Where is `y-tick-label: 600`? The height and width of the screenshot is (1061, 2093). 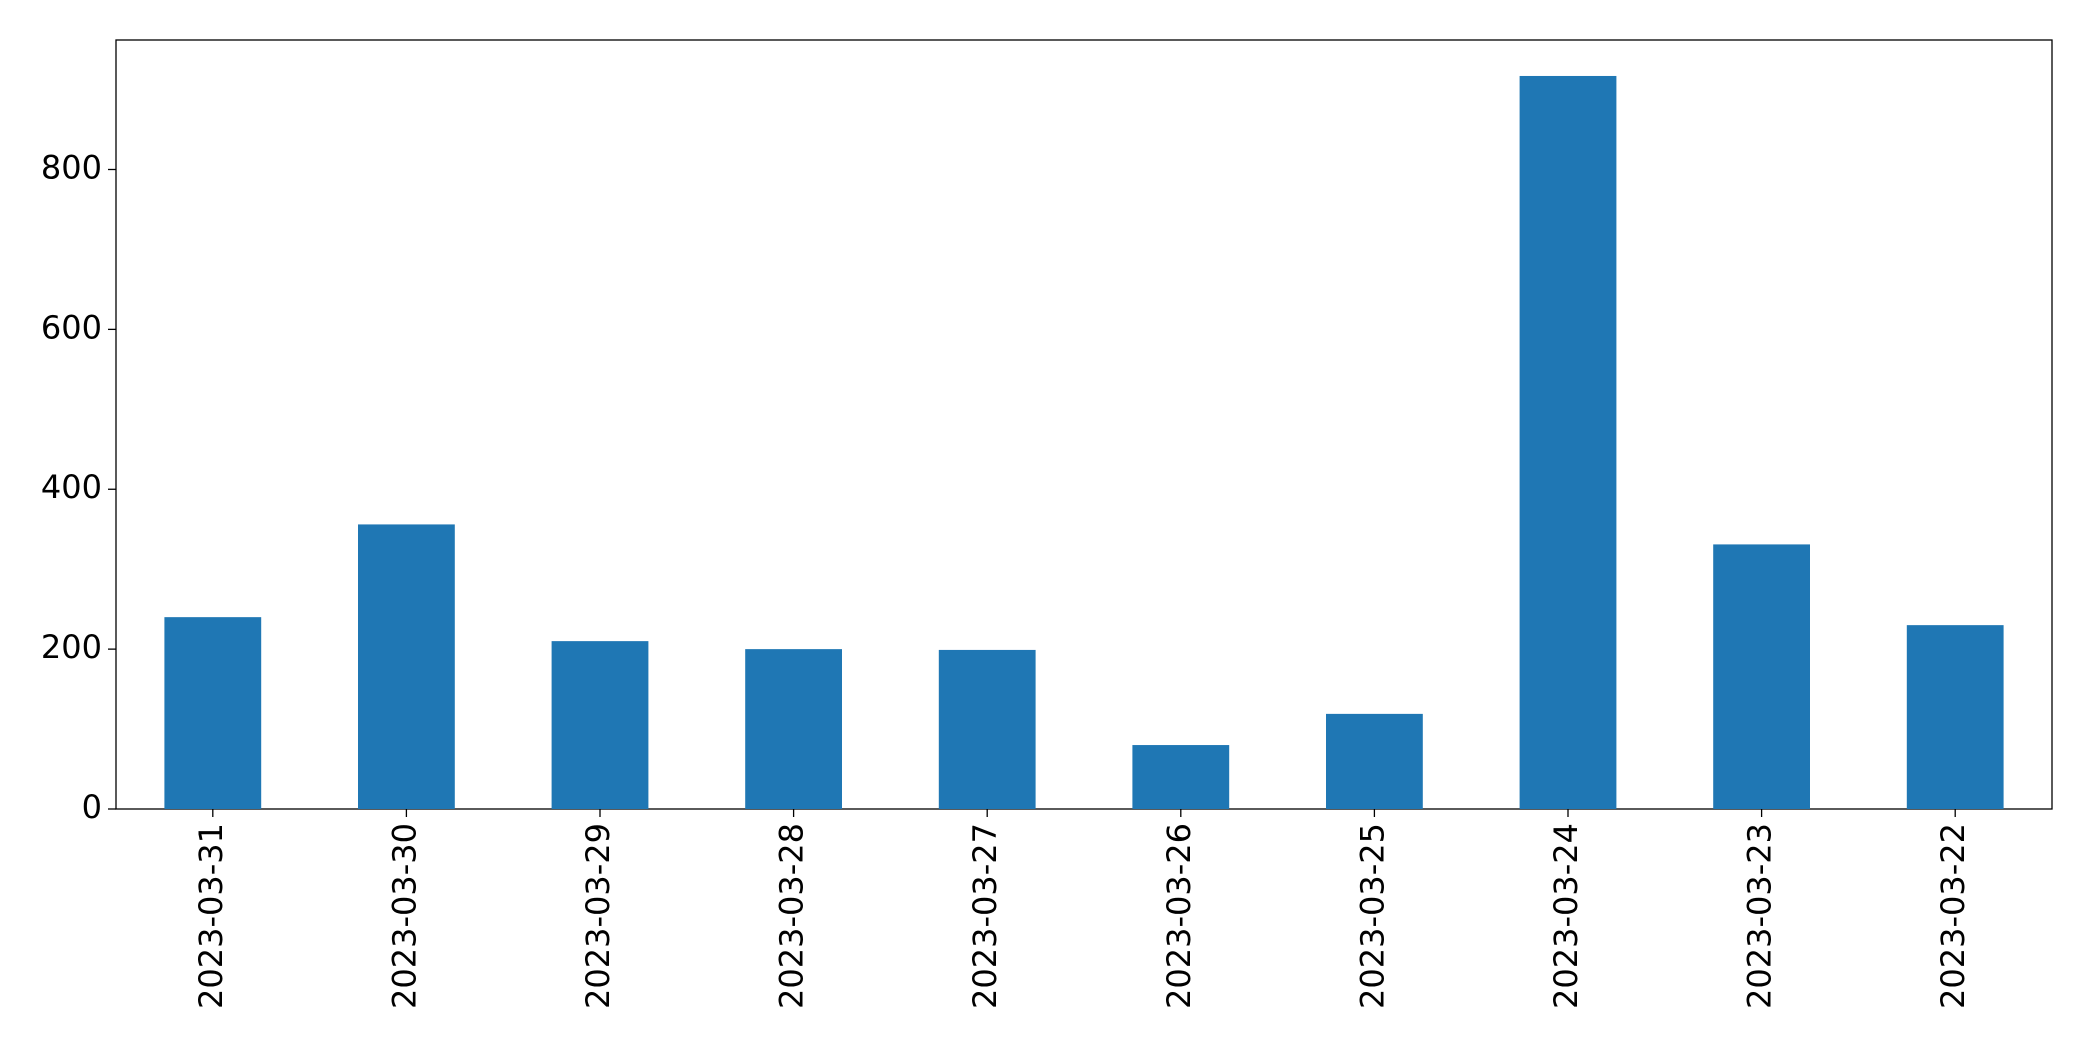 y-tick-label: 600 is located at coordinates (71, 327).